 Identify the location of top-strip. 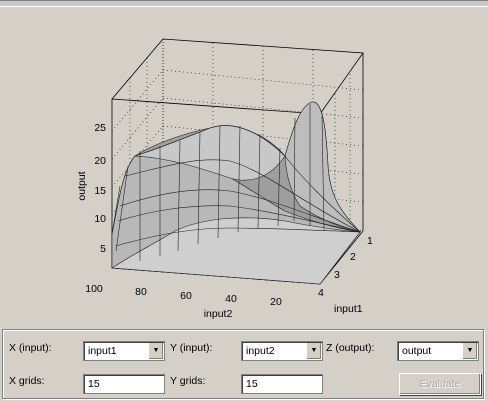
(244, 3).